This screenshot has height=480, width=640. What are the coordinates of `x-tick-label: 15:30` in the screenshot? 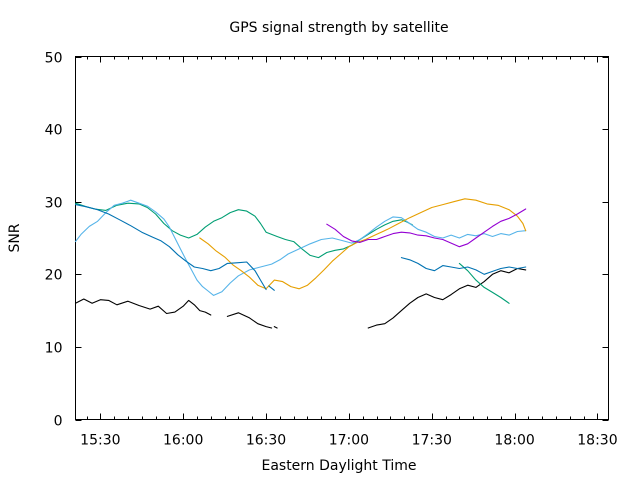 It's located at (100, 441).